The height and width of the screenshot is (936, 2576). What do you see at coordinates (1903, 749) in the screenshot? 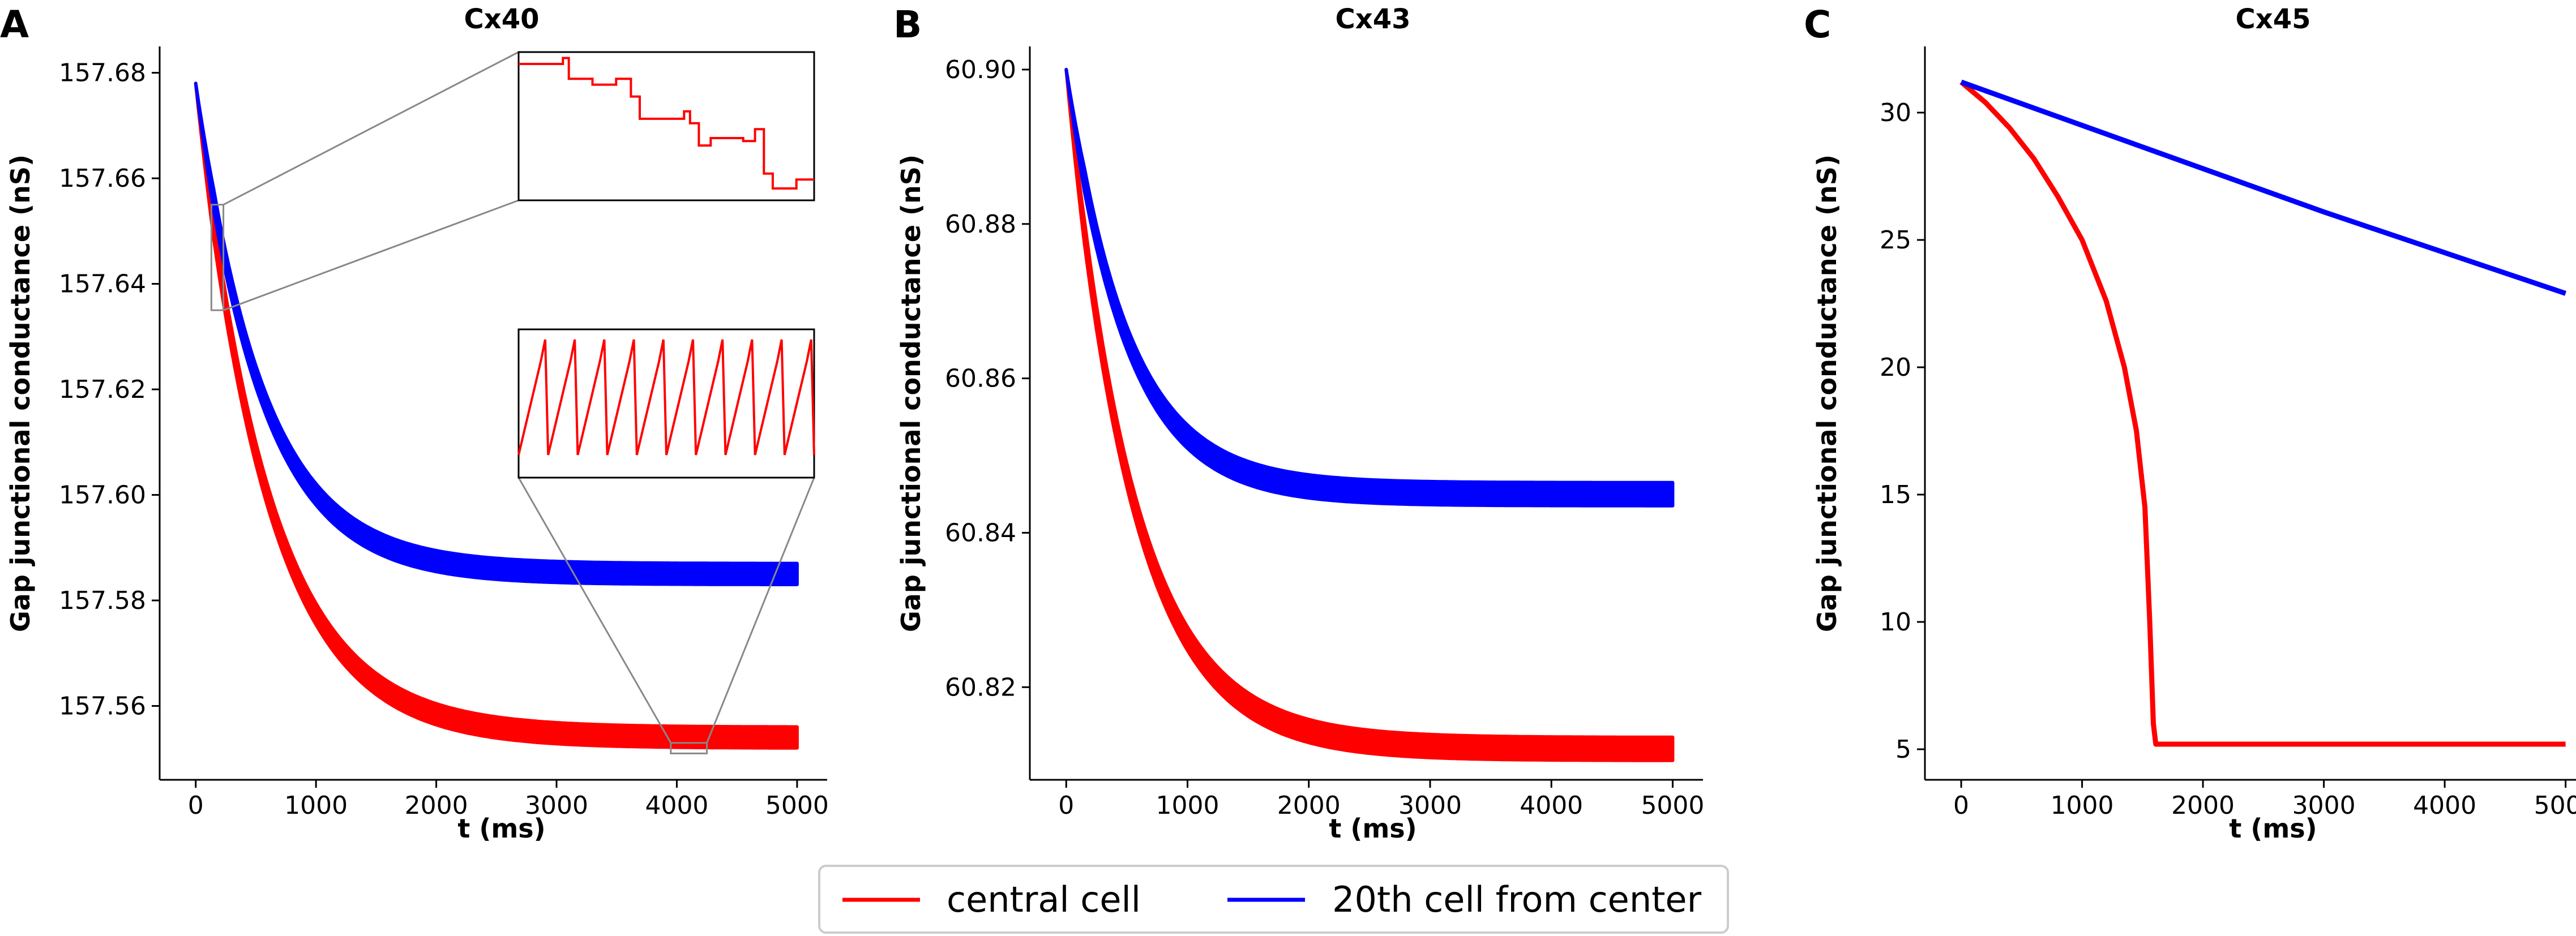
I see `y-tick-label: 5` at bounding box center [1903, 749].